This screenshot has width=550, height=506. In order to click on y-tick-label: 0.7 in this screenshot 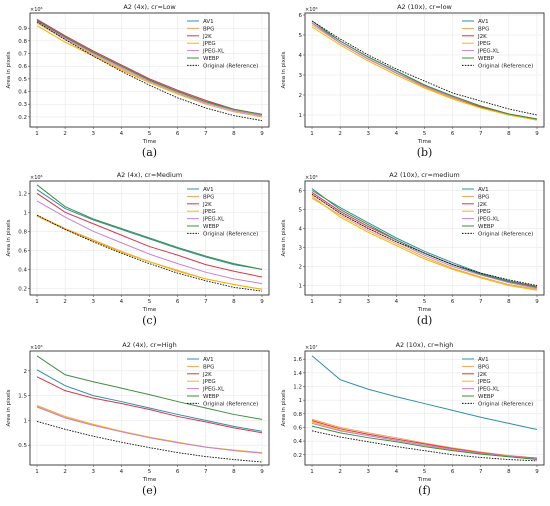, I will do `click(22, 55)`.